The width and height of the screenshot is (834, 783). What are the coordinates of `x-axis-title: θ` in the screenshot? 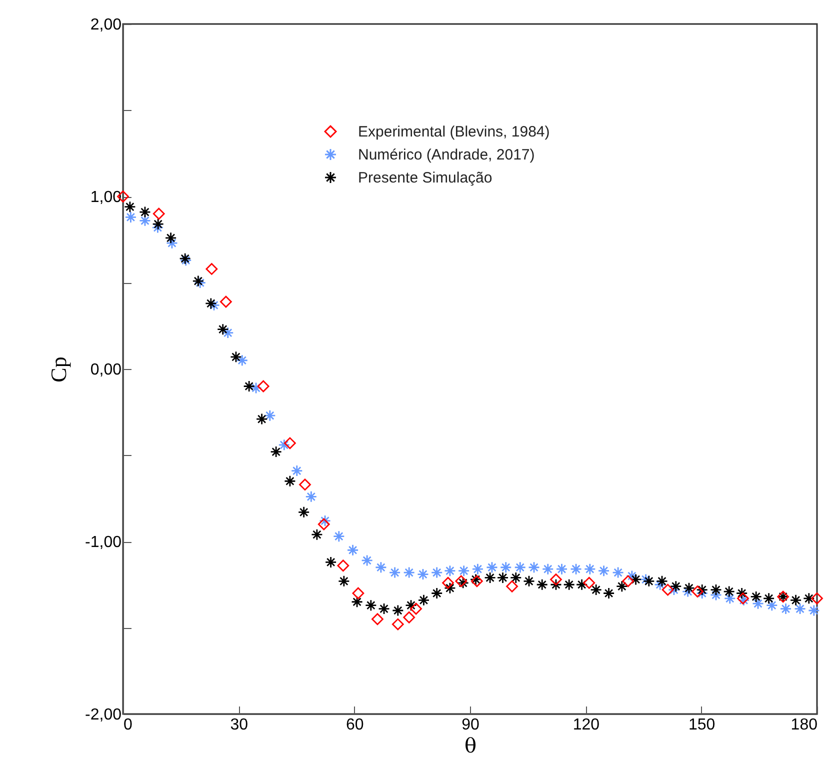 It's located at (470, 746).